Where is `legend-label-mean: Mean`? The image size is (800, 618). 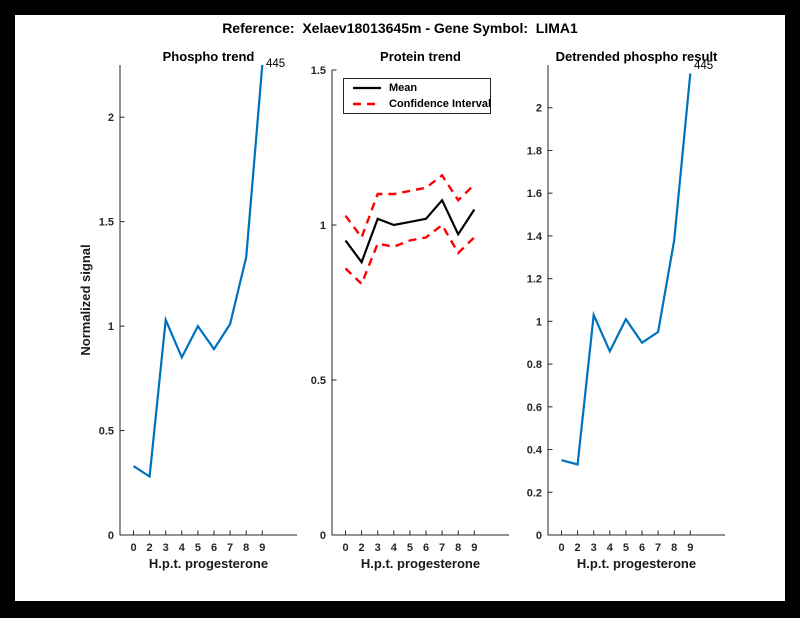 legend-label-mean: Mean is located at coordinates (403, 88).